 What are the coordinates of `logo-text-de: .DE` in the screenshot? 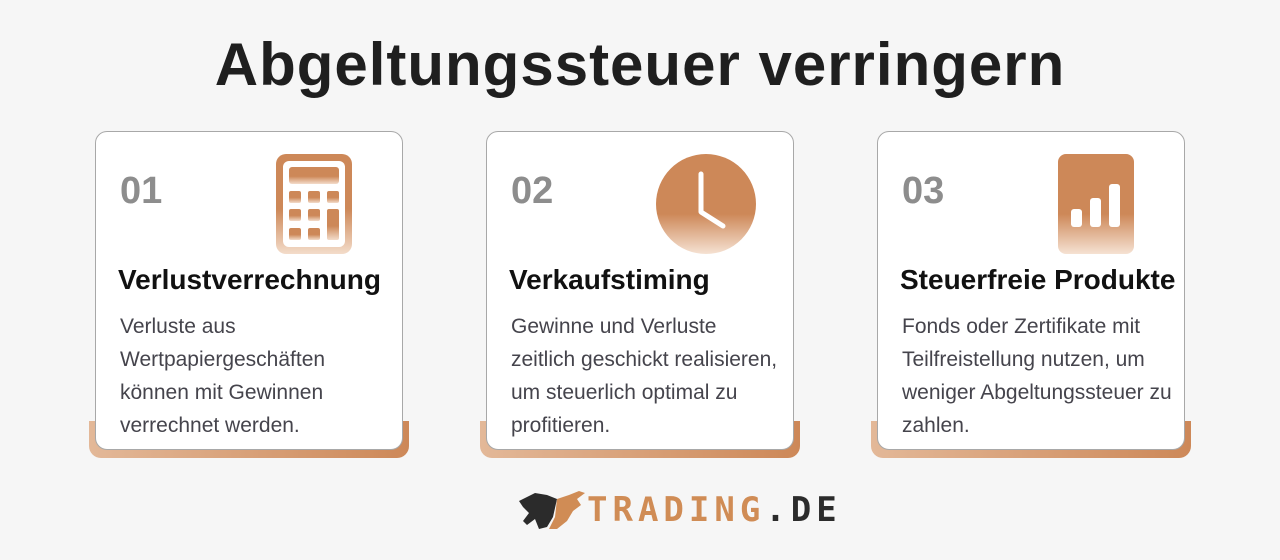 It's located at (803, 510).